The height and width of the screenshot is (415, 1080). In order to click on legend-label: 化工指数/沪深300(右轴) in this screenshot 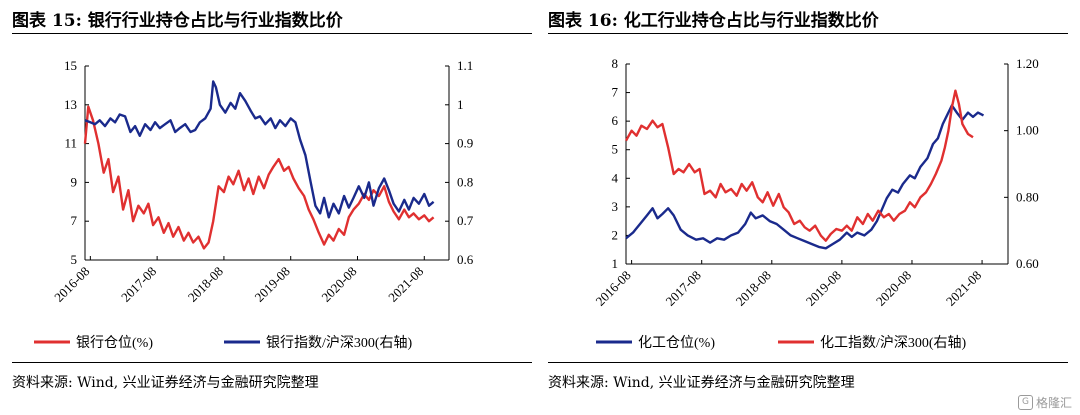, I will do `click(893, 343)`.